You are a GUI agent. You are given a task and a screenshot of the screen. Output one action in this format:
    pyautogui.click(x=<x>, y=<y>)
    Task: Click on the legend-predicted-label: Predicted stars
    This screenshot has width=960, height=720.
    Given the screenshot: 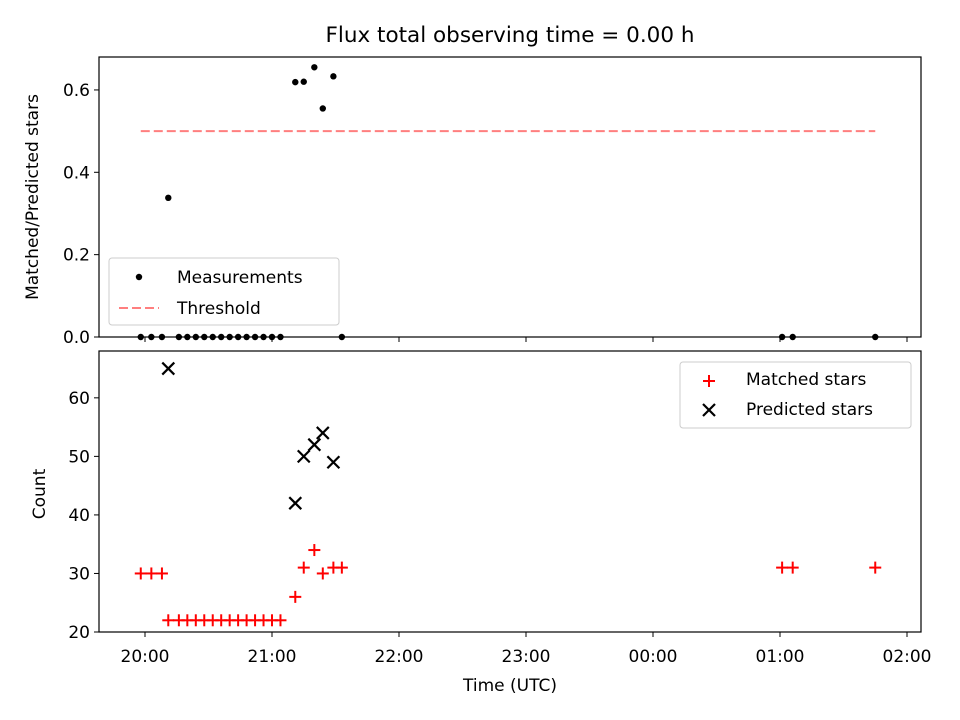 What is the action you would take?
    pyautogui.click(x=809, y=410)
    